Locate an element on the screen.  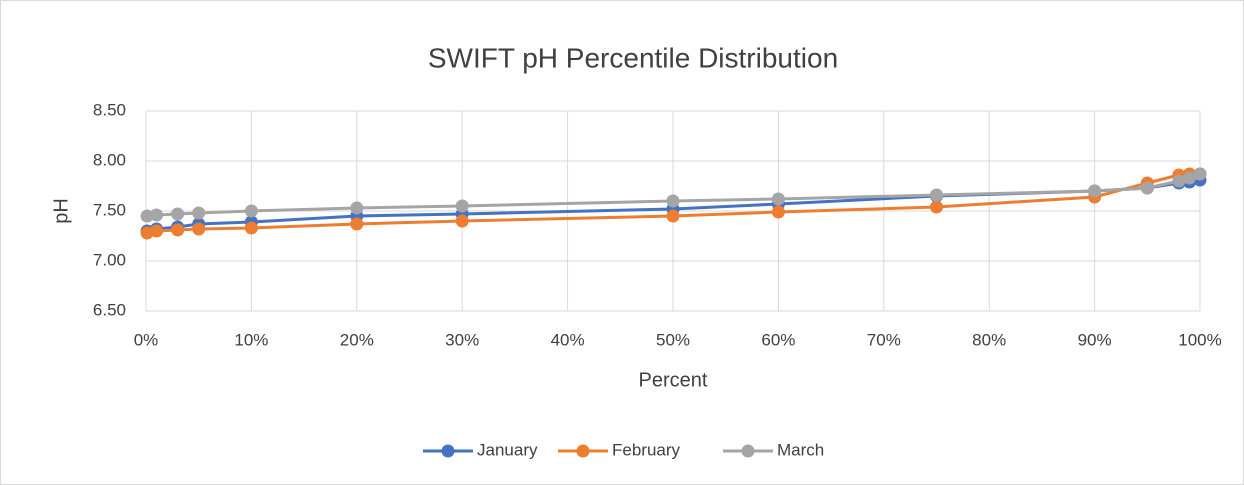
y-tick-label: 6.50 is located at coordinates (109, 309).